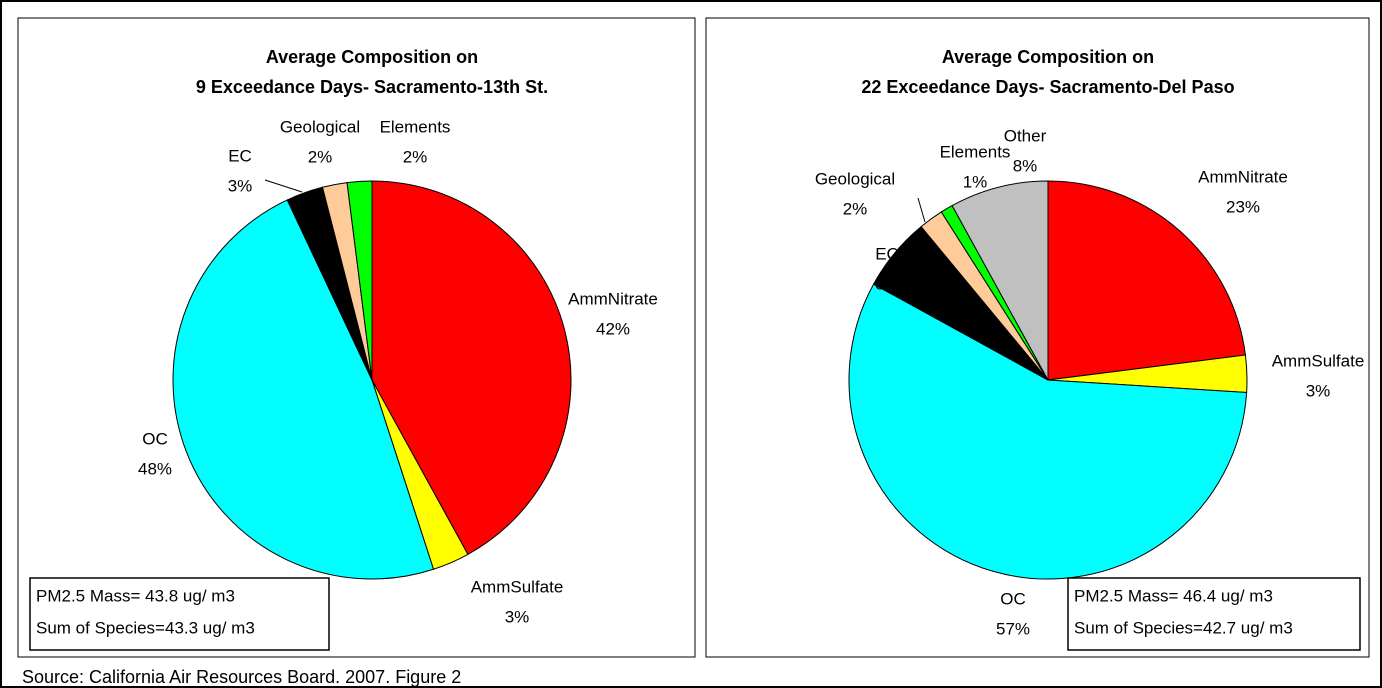 Image resolution: width=1382 pixels, height=688 pixels. Describe the element at coordinates (155, 468) in the screenshot. I see `slice-value-label: 48%` at that location.